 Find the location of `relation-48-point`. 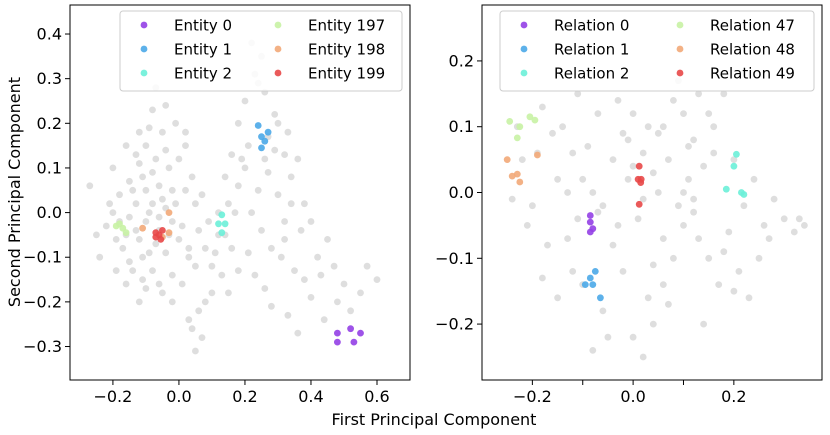

relation-48-point is located at coordinates (517, 174).